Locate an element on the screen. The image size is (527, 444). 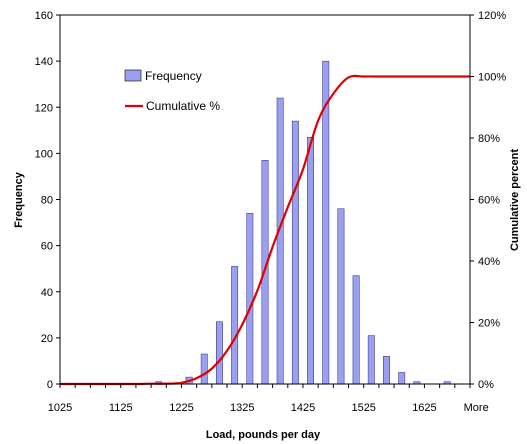
legend-label-frequency: Frequency is located at coordinates (173, 76).